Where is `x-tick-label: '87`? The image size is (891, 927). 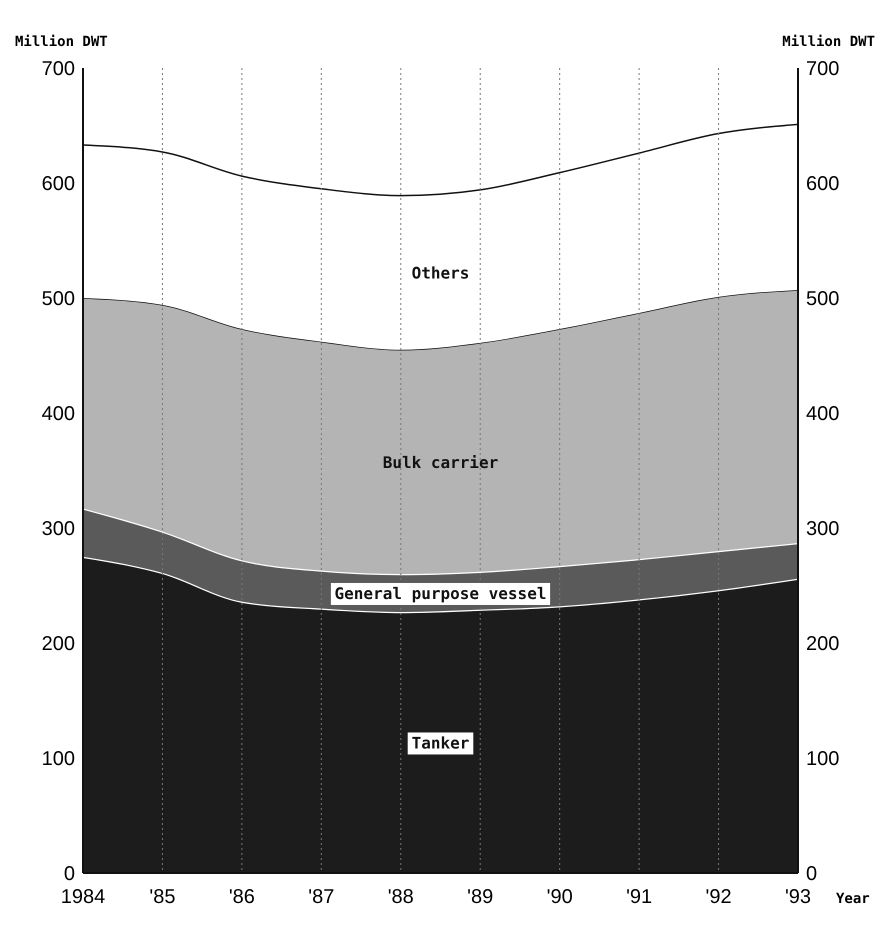
x-tick-label: '87 is located at coordinates (321, 897).